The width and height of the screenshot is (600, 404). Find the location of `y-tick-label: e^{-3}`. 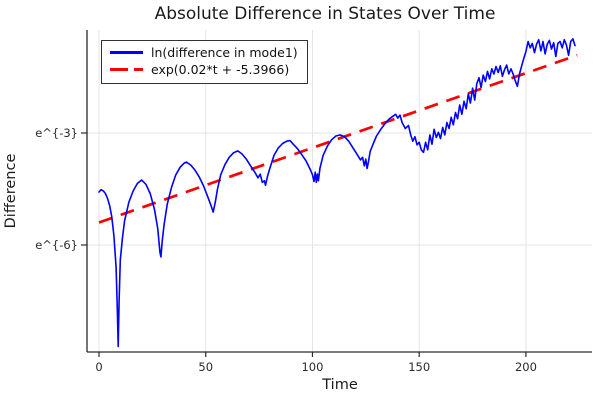

y-tick-label: e^{-3} is located at coordinates (56, 133).